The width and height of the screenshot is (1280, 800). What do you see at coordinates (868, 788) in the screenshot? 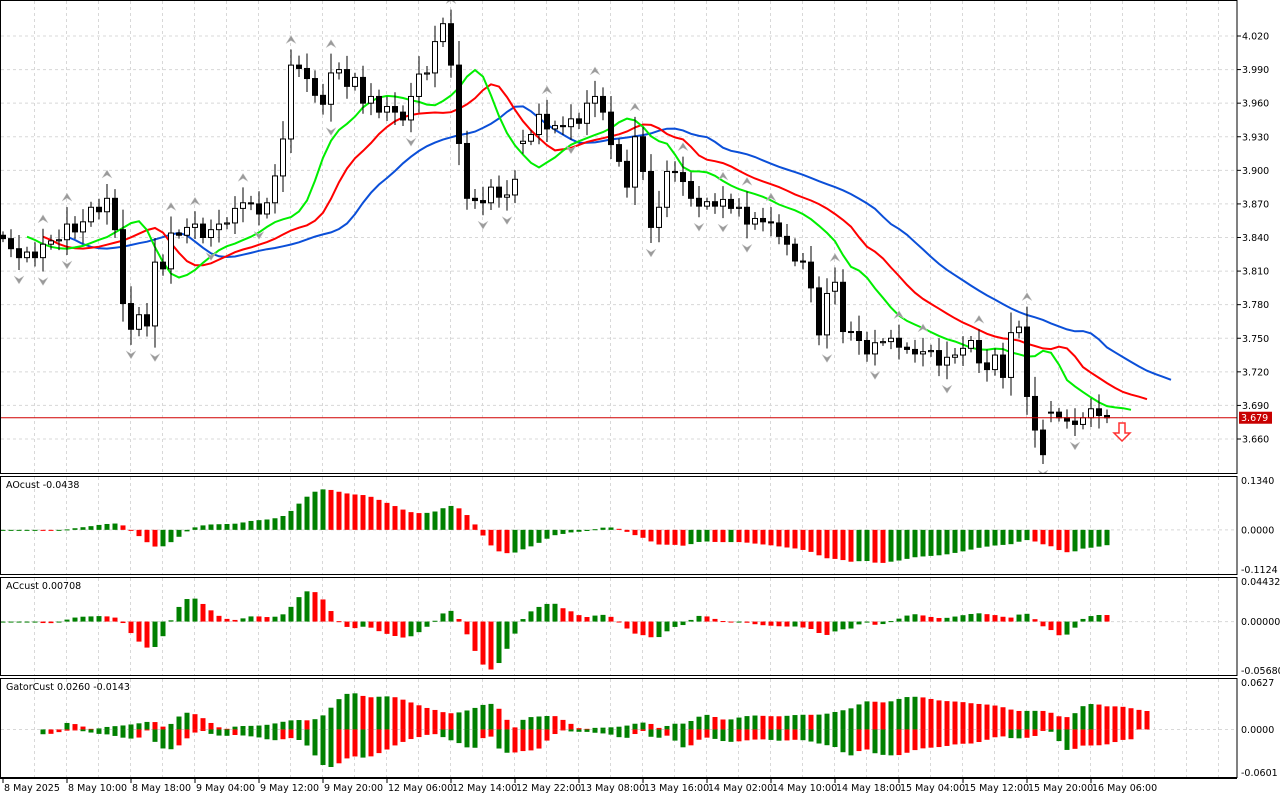
I see `time-axis-label: 14 May 18:00` at bounding box center [868, 788].